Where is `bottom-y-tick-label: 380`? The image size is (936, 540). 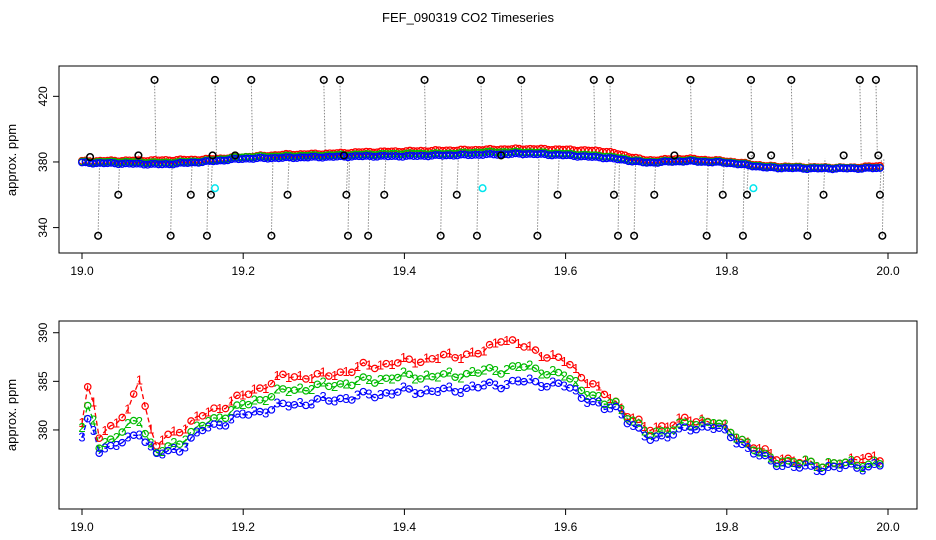 bottom-y-tick-label: 380 is located at coordinates (43, 430).